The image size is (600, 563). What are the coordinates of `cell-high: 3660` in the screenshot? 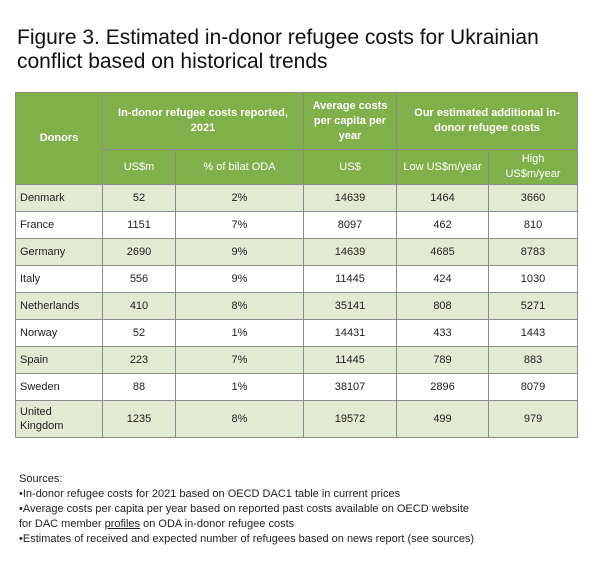 It's located at (533, 198).